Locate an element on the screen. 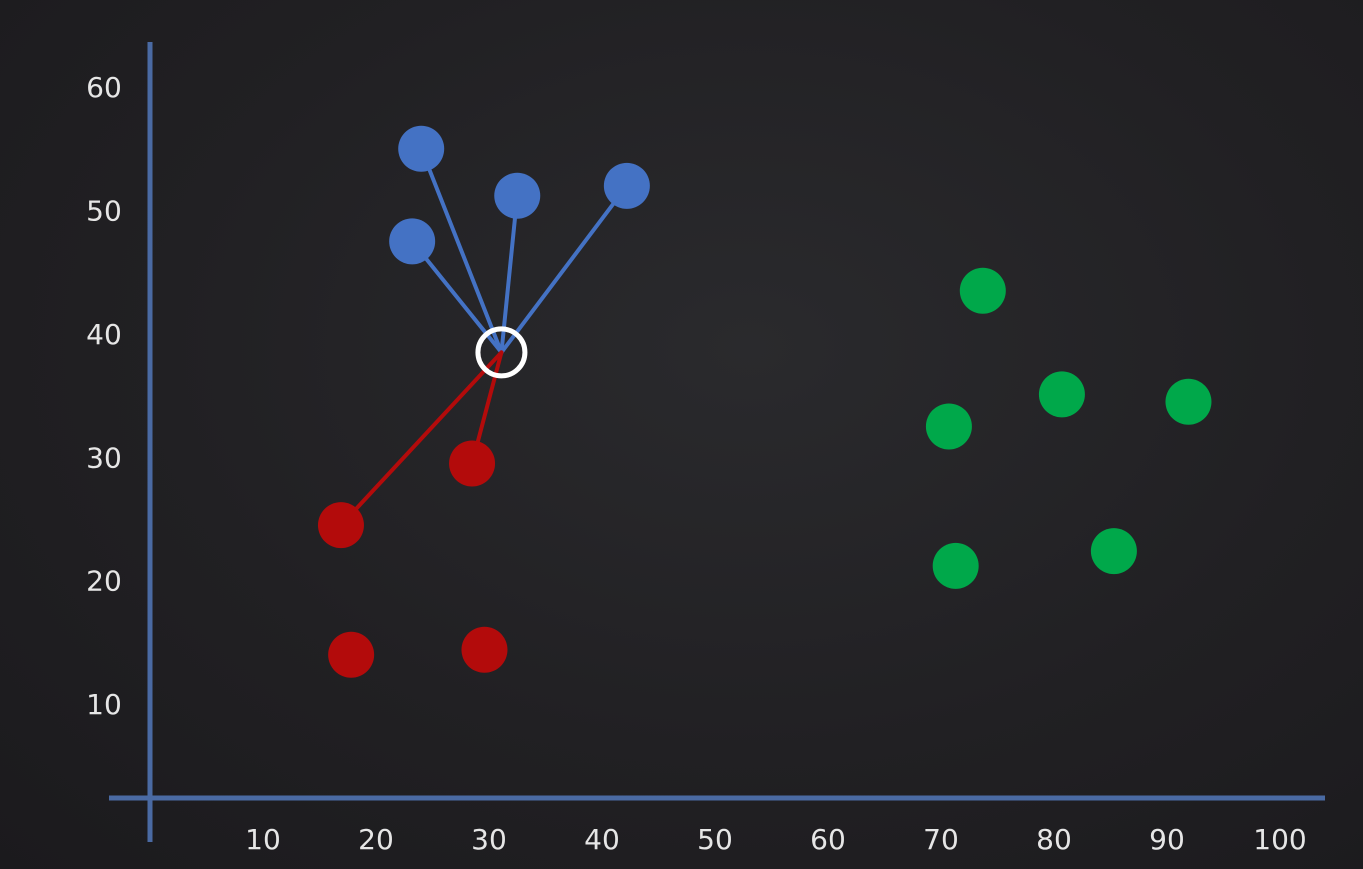 This screenshot has height=869, width=1363. y-tick-label: 20 is located at coordinates (104, 581).